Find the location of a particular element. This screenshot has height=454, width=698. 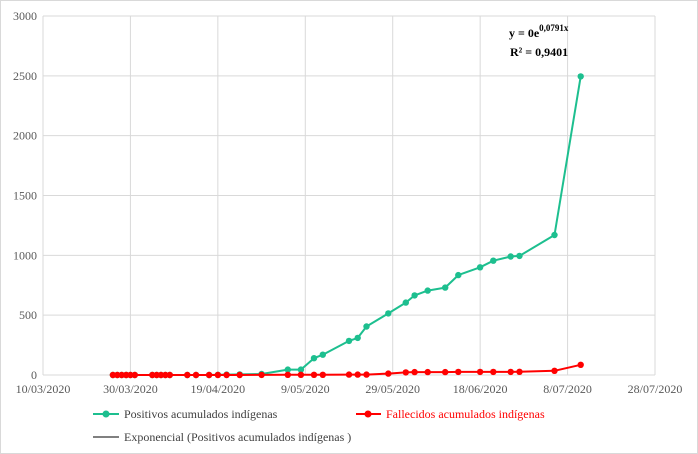

x-tick-label: 18/06/2020 is located at coordinates (480, 389).